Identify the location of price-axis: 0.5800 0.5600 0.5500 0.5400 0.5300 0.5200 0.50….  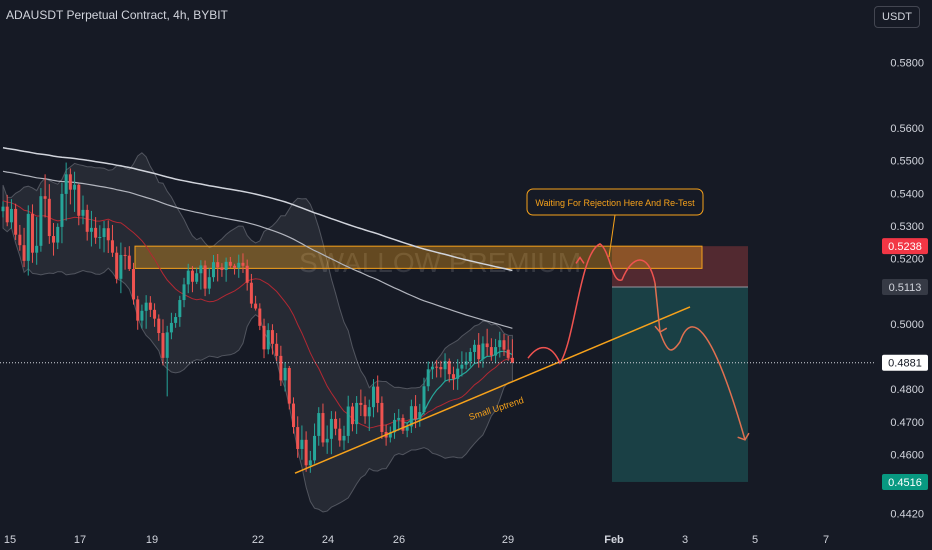
(907, 289).